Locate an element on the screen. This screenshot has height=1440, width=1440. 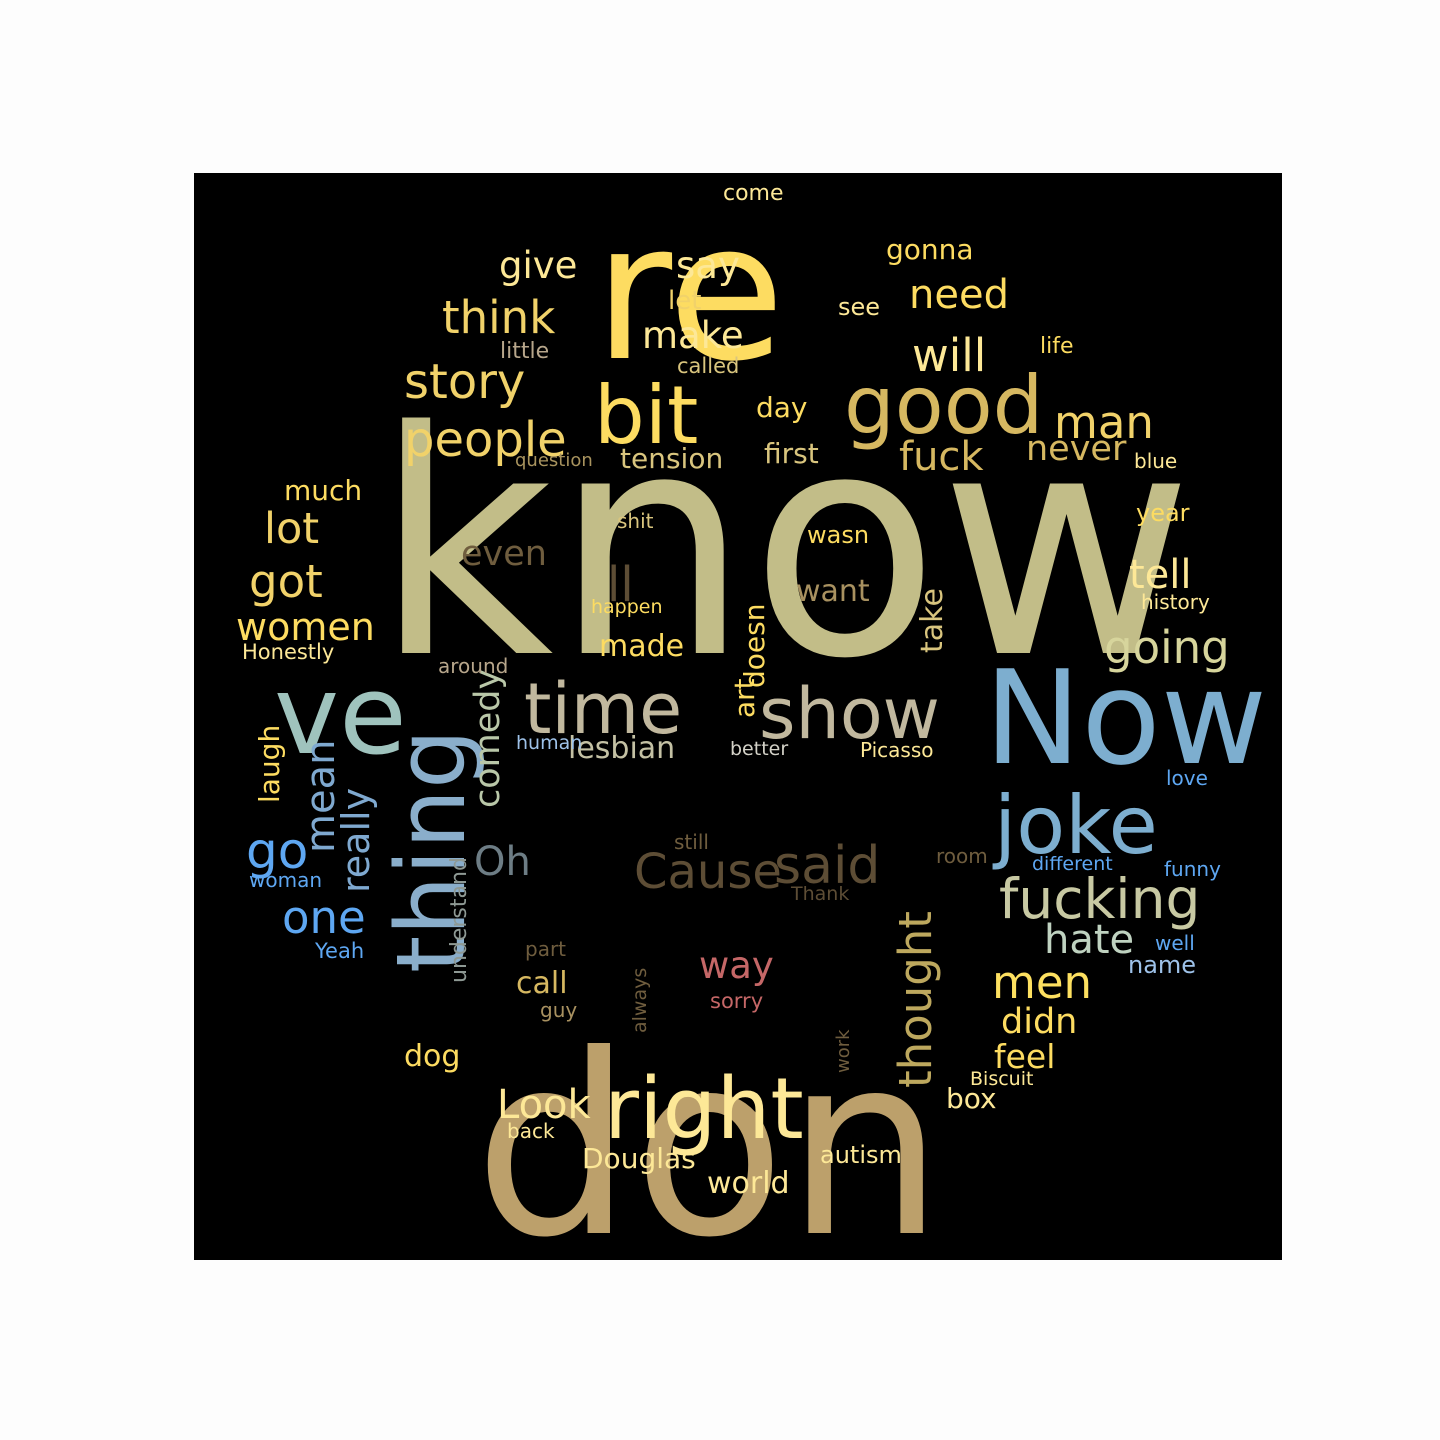
word-life: life is located at coordinates (1057, 346).